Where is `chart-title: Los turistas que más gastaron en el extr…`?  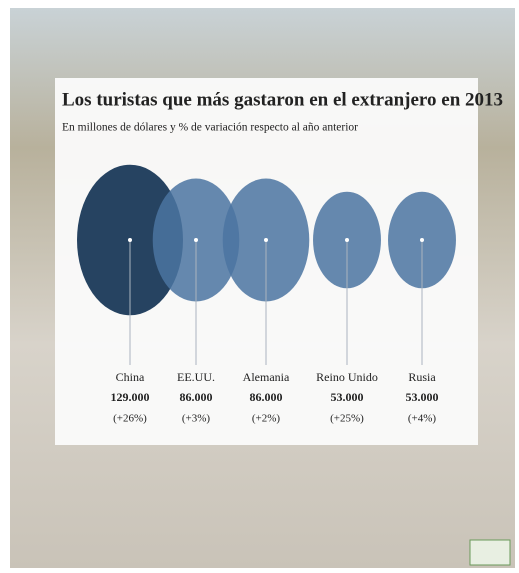
chart-title: Los turistas que más gastaron en el extr… is located at coordinates (282, 99).